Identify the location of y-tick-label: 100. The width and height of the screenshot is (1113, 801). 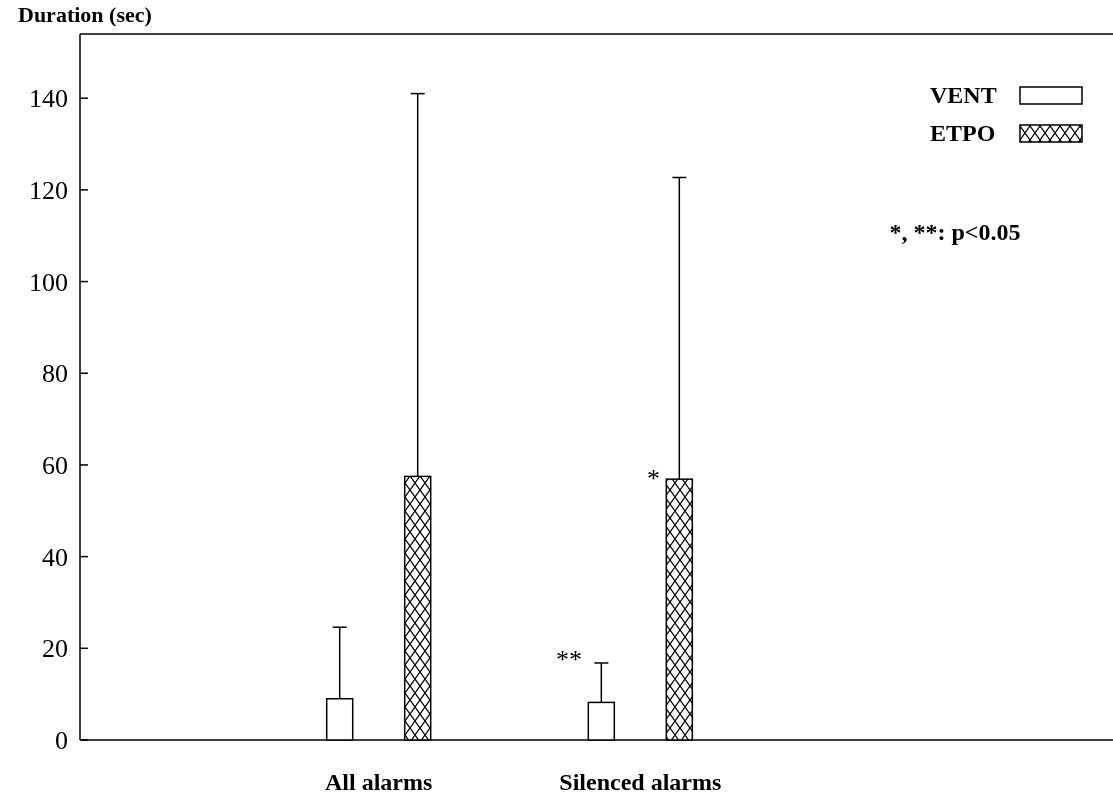
(48, 282).